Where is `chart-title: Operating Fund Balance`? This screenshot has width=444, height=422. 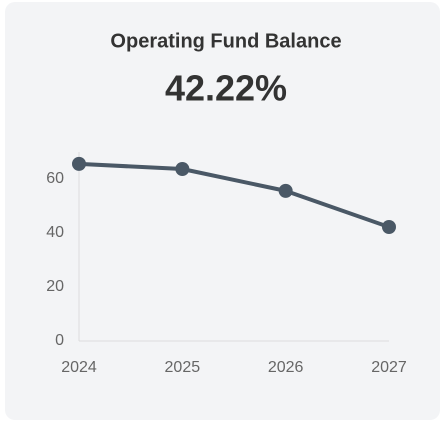
chart-title: Operating Fund Balance is located at coordinates (225, 41).